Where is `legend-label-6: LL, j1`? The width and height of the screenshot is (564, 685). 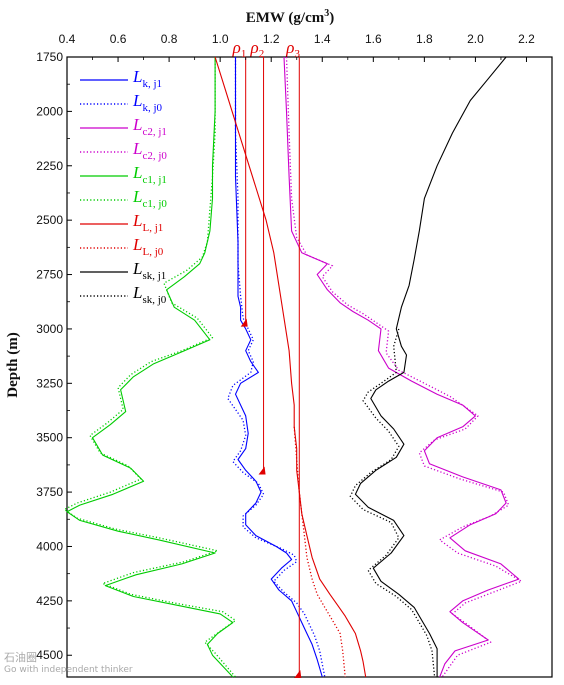
legend-label-6: LL, j1 is located at coordinates (147, 222).